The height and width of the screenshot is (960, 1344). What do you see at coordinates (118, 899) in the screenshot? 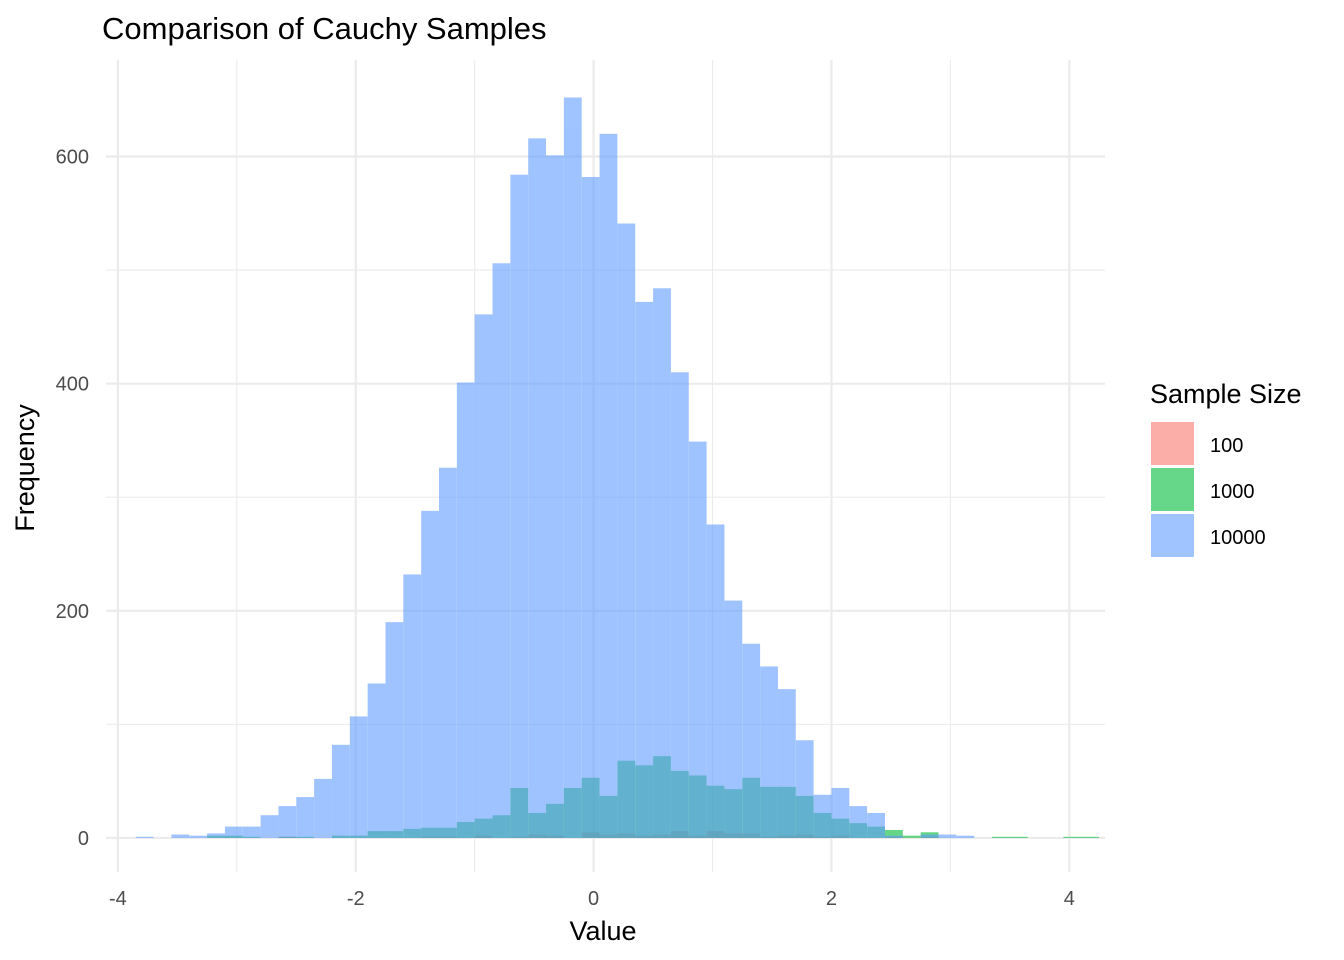
I see `x-tick-label: -4` at bounding box center [118, 899].